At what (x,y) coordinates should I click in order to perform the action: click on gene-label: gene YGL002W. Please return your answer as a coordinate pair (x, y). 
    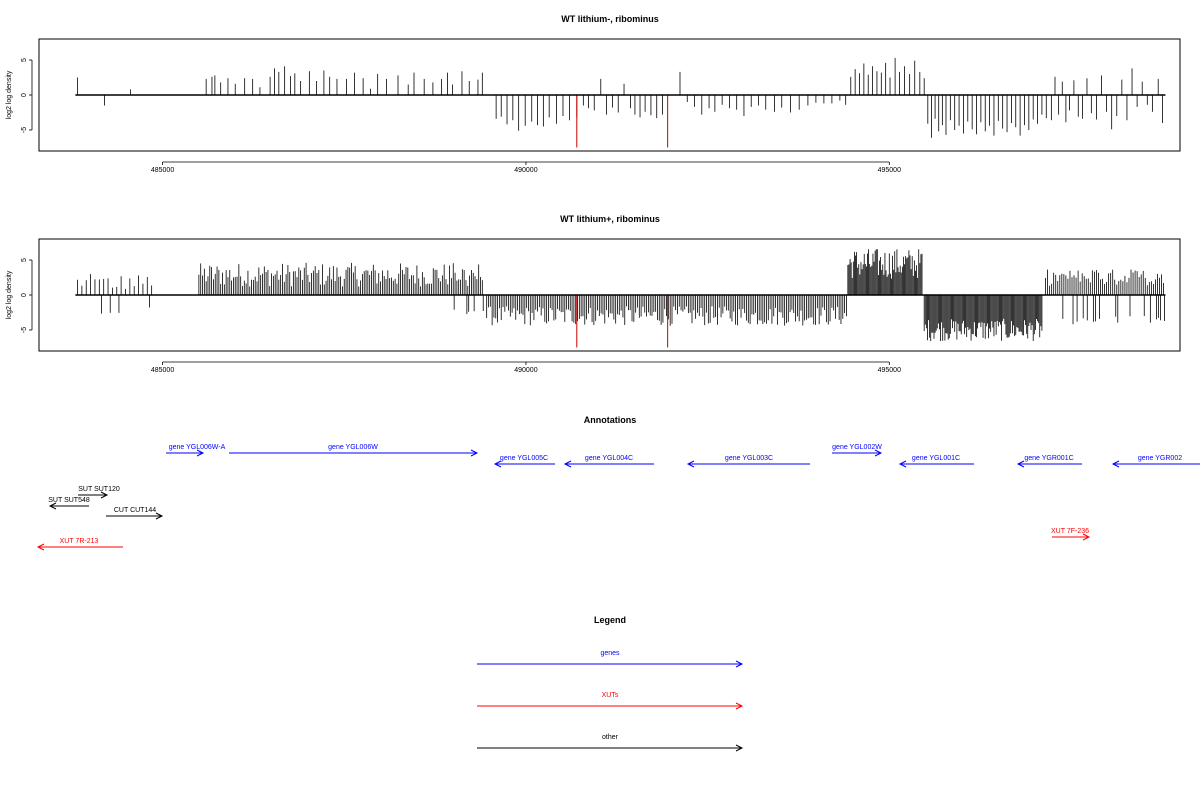
    Looking at the image, I should click on (857, 447).